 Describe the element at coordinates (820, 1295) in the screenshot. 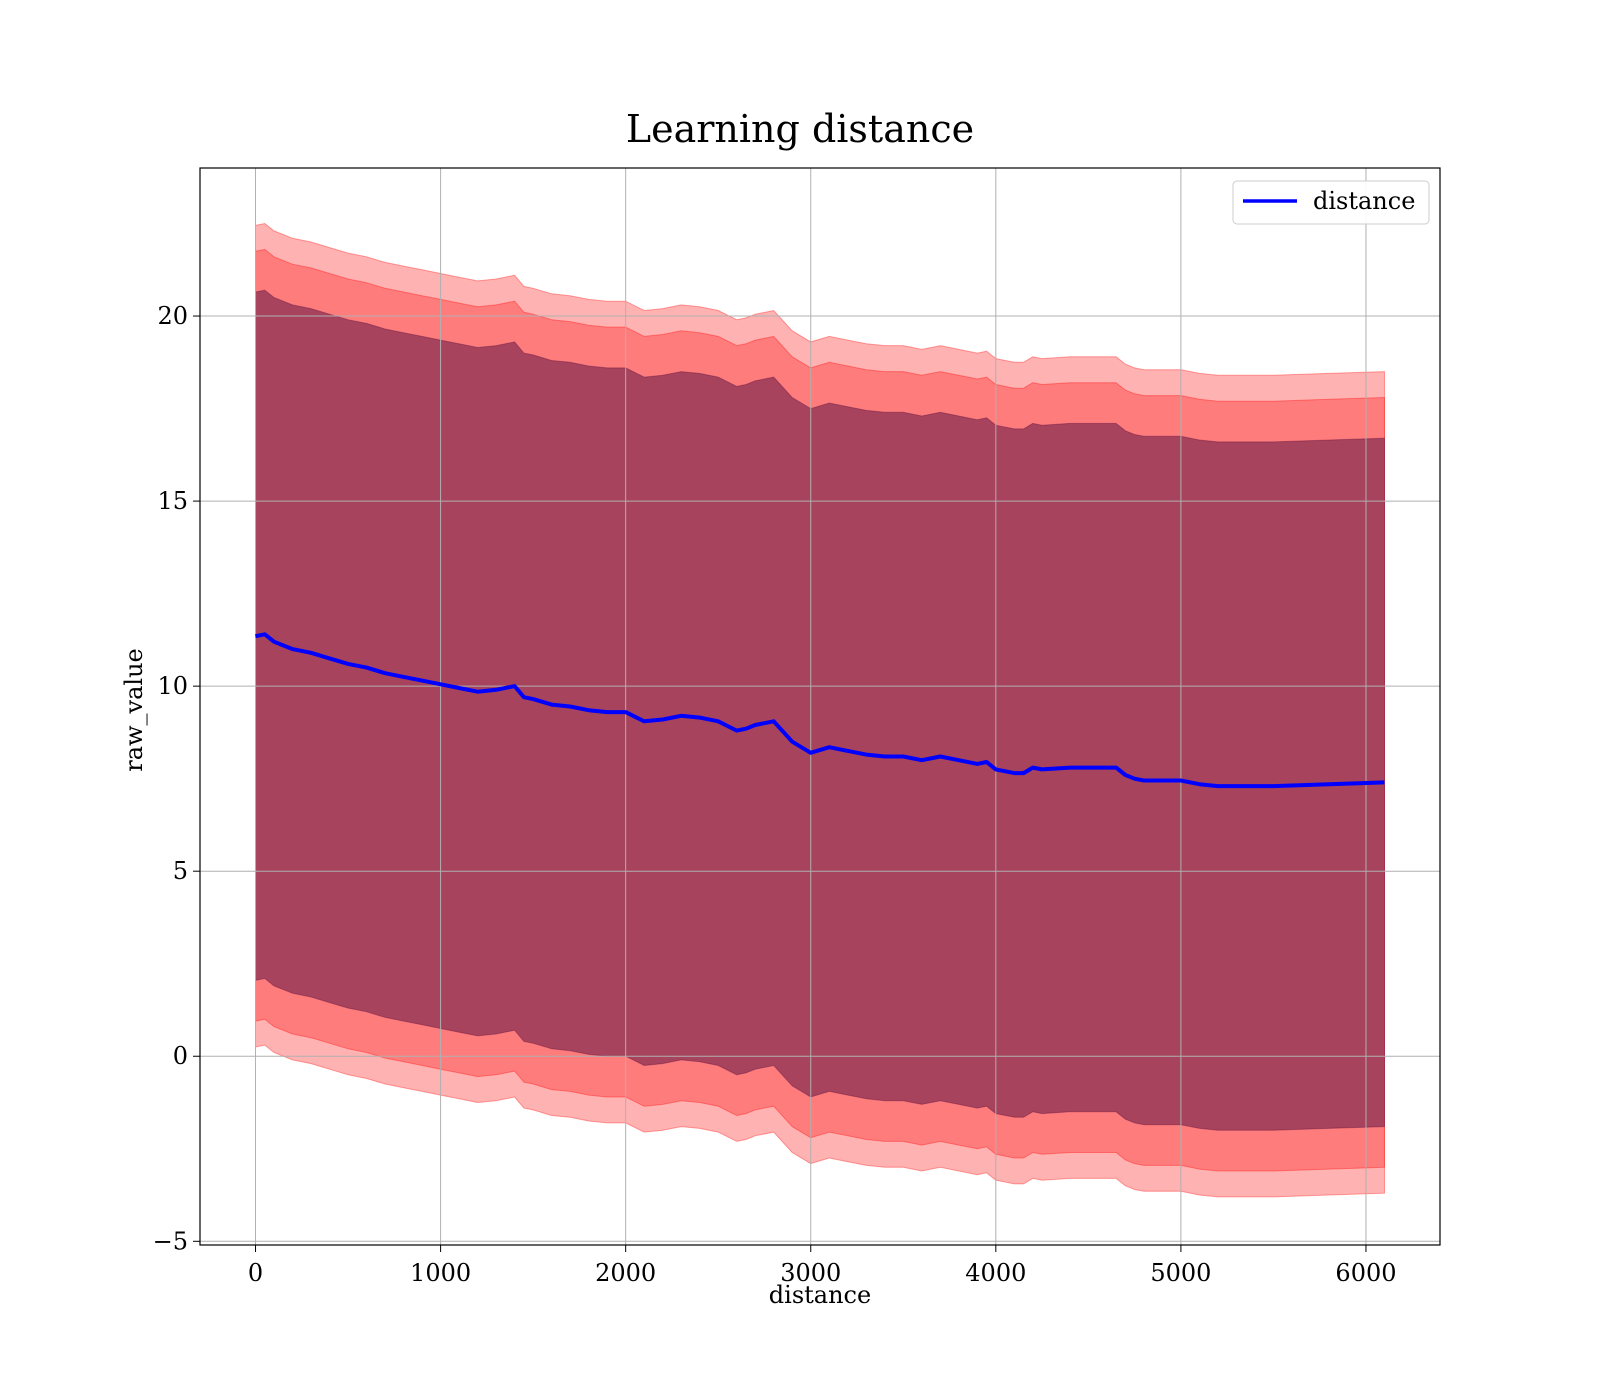

I see `x-axis-label: distance` at that location.